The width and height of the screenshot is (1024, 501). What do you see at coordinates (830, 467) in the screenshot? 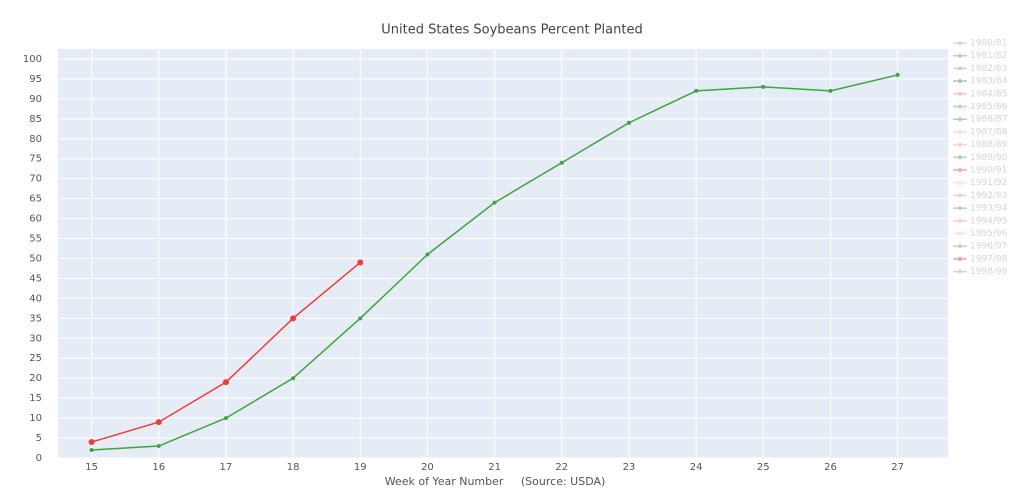
I see `x-tick-label: 26` at bounding box center [830, 467].